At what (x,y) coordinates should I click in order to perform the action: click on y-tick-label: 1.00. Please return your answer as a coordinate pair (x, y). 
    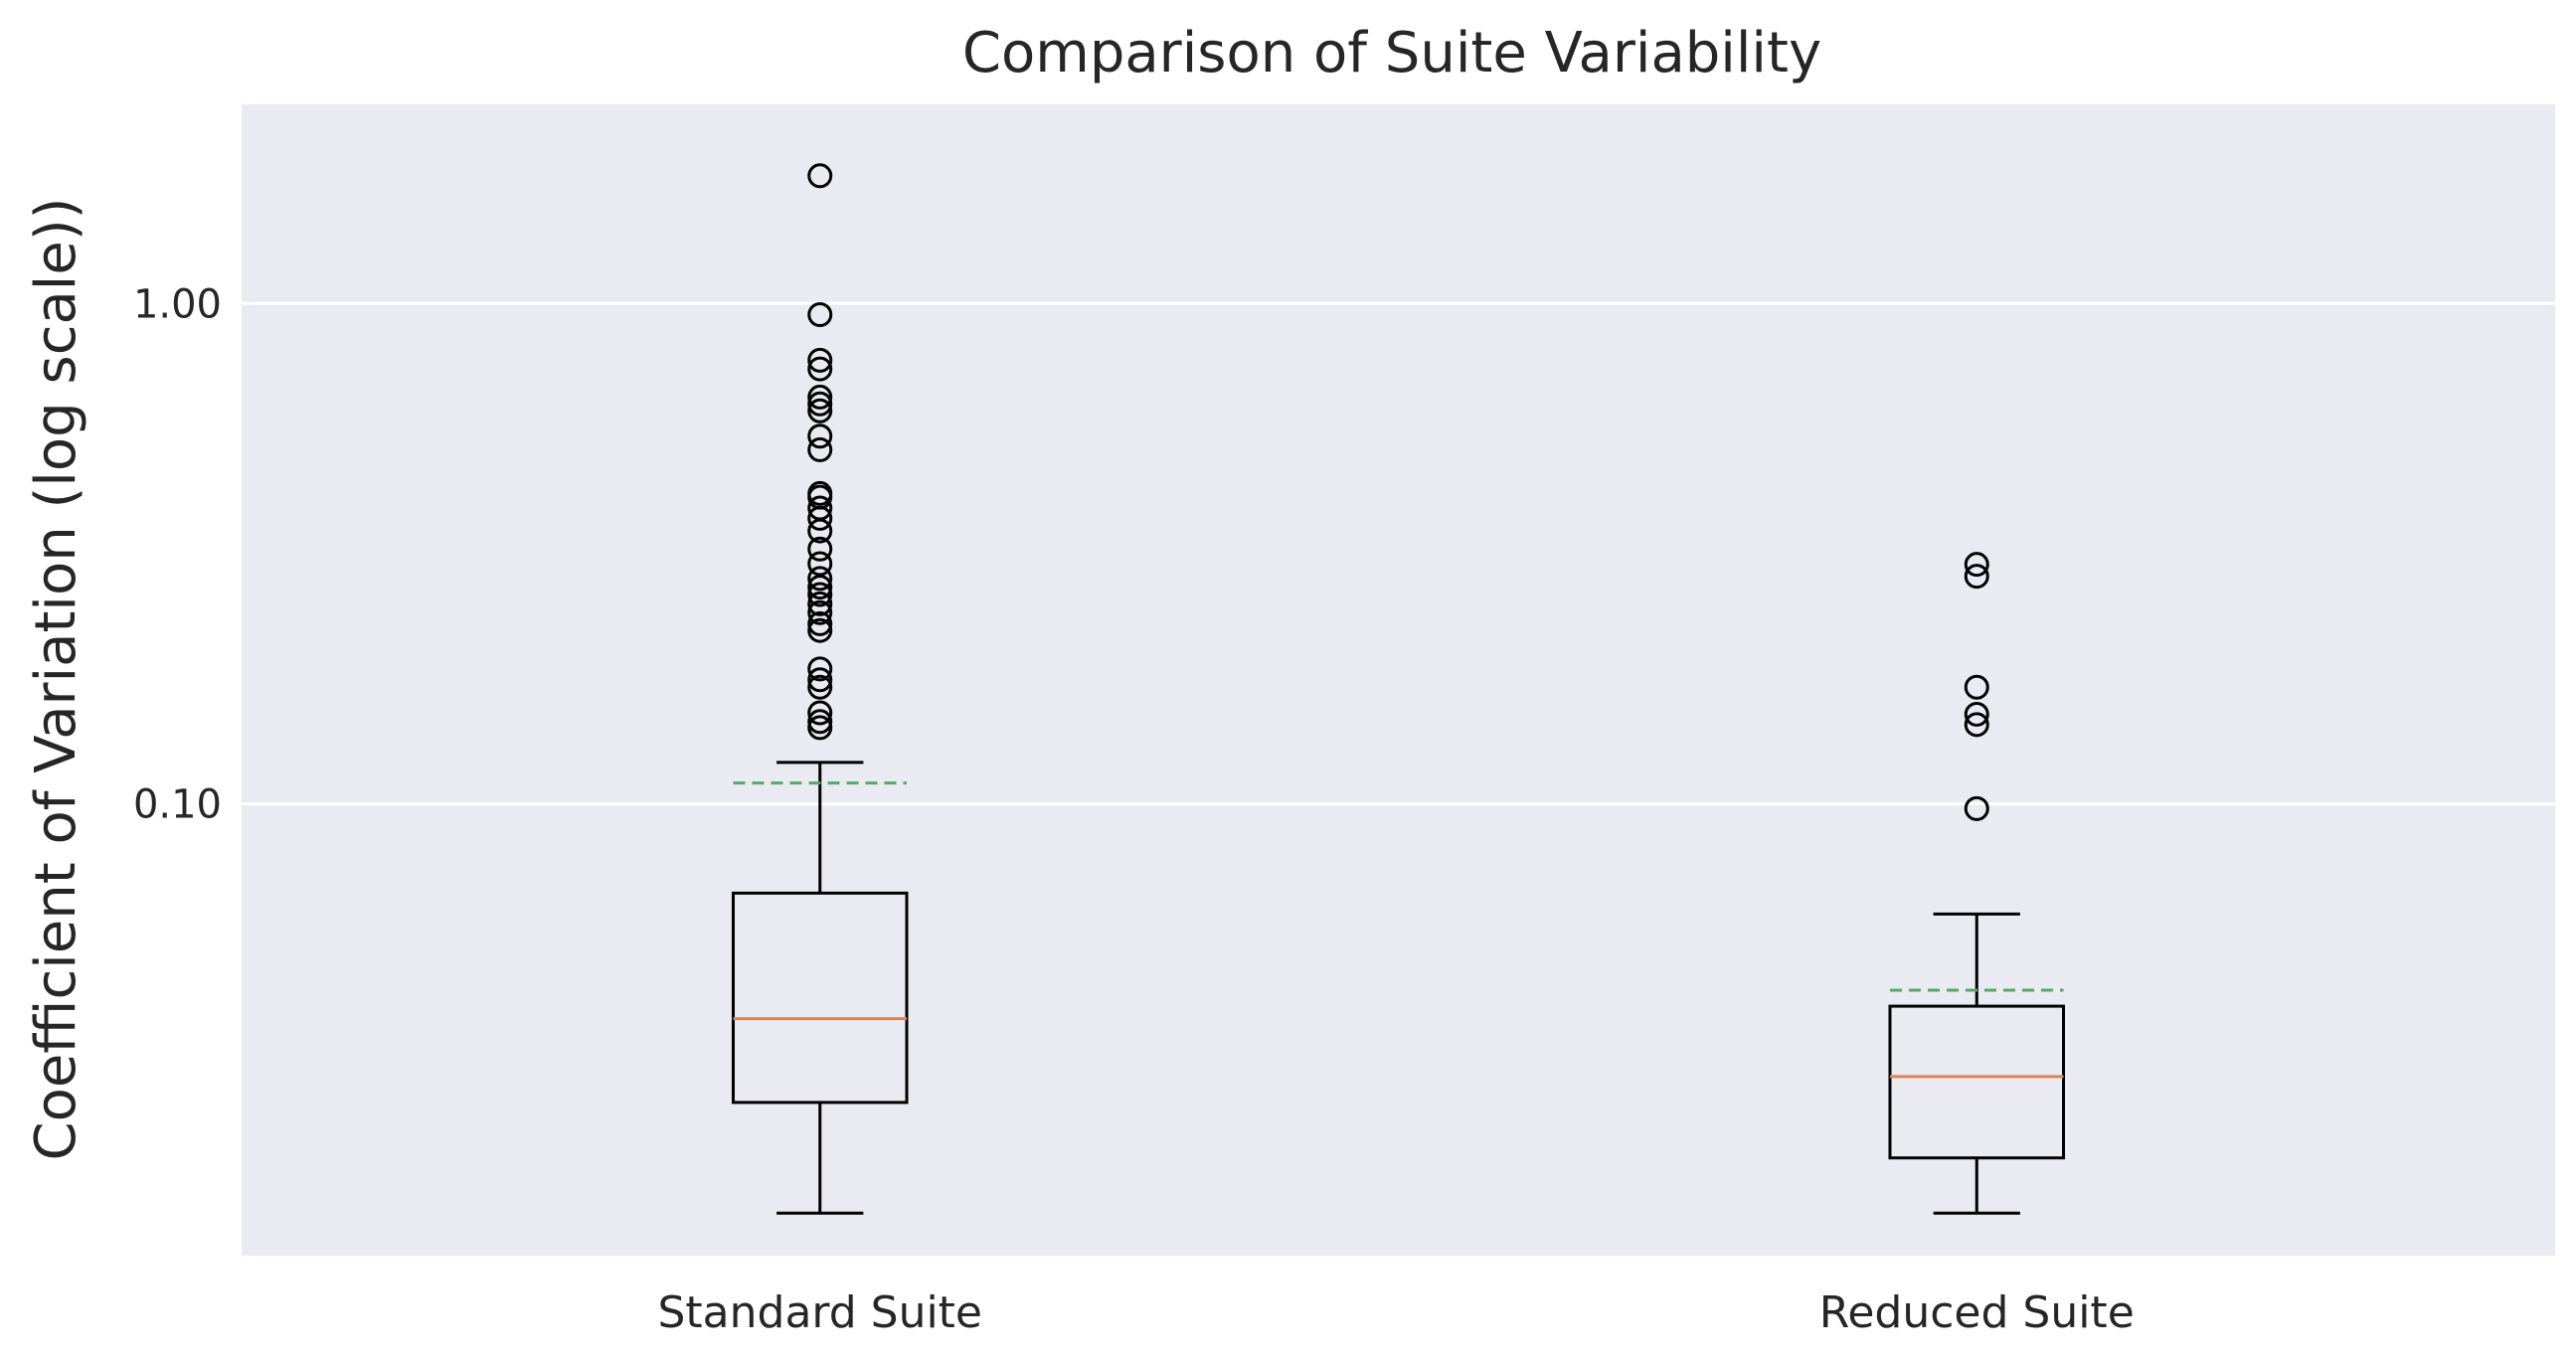
    Looking at the image, I should click on (177, 304).